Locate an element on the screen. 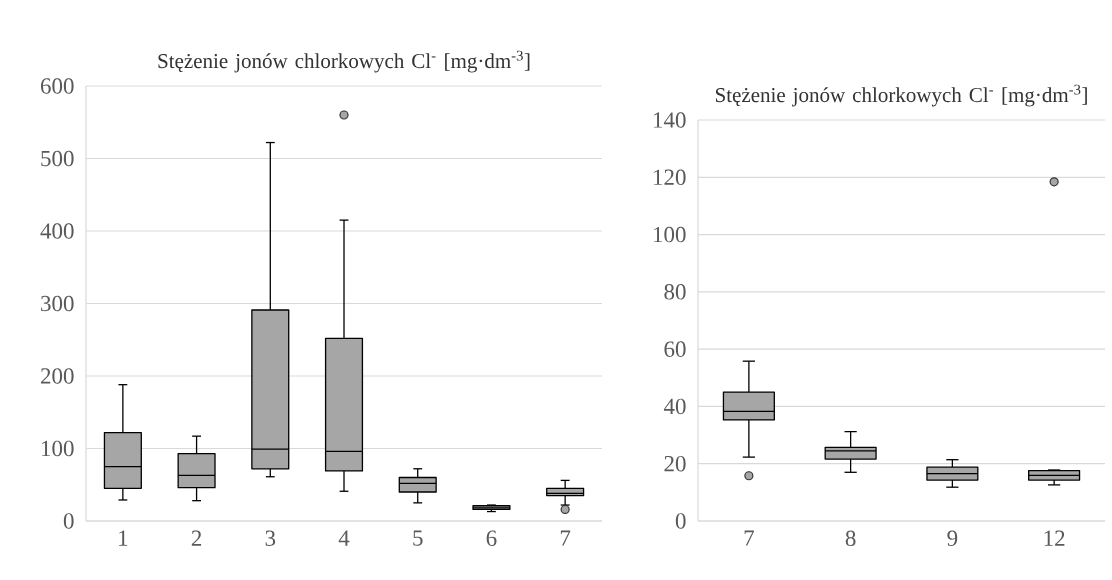 This screenshot has height=580, width=1112. x-tick-label: 5 is located at coordinates (418, 538).